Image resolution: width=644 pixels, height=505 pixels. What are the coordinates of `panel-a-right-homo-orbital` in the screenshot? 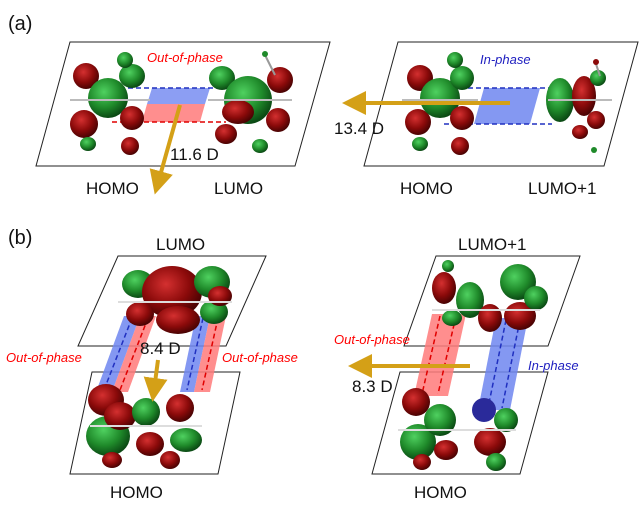 It's located at (440, 103).